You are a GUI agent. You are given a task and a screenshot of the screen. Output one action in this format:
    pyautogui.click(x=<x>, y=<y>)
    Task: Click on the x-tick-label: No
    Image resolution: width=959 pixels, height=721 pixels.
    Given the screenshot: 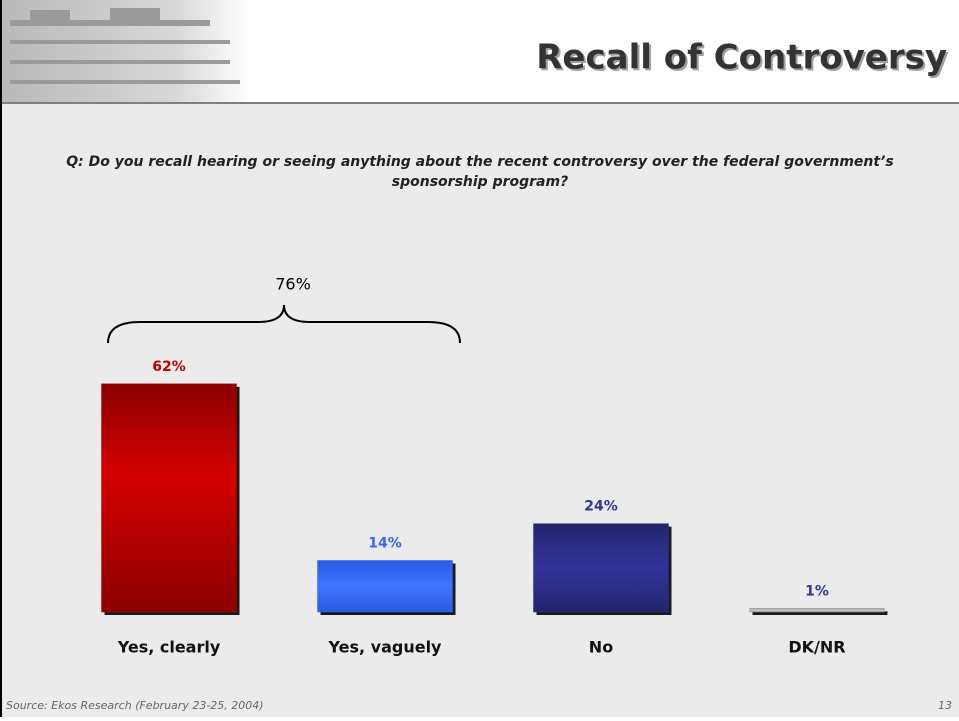 What is the action you would take?
    pyautogui.click(x=601, y=647)
    